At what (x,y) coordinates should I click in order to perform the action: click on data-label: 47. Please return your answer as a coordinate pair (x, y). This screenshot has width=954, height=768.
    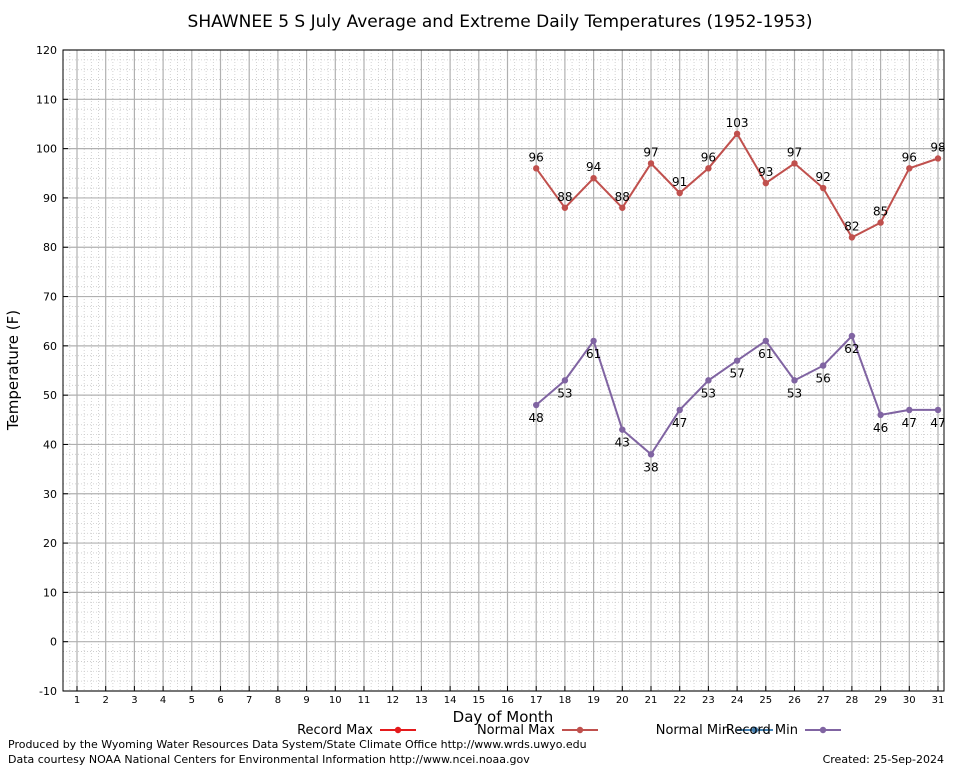
    Looking at the image, I should click on (937, 423).